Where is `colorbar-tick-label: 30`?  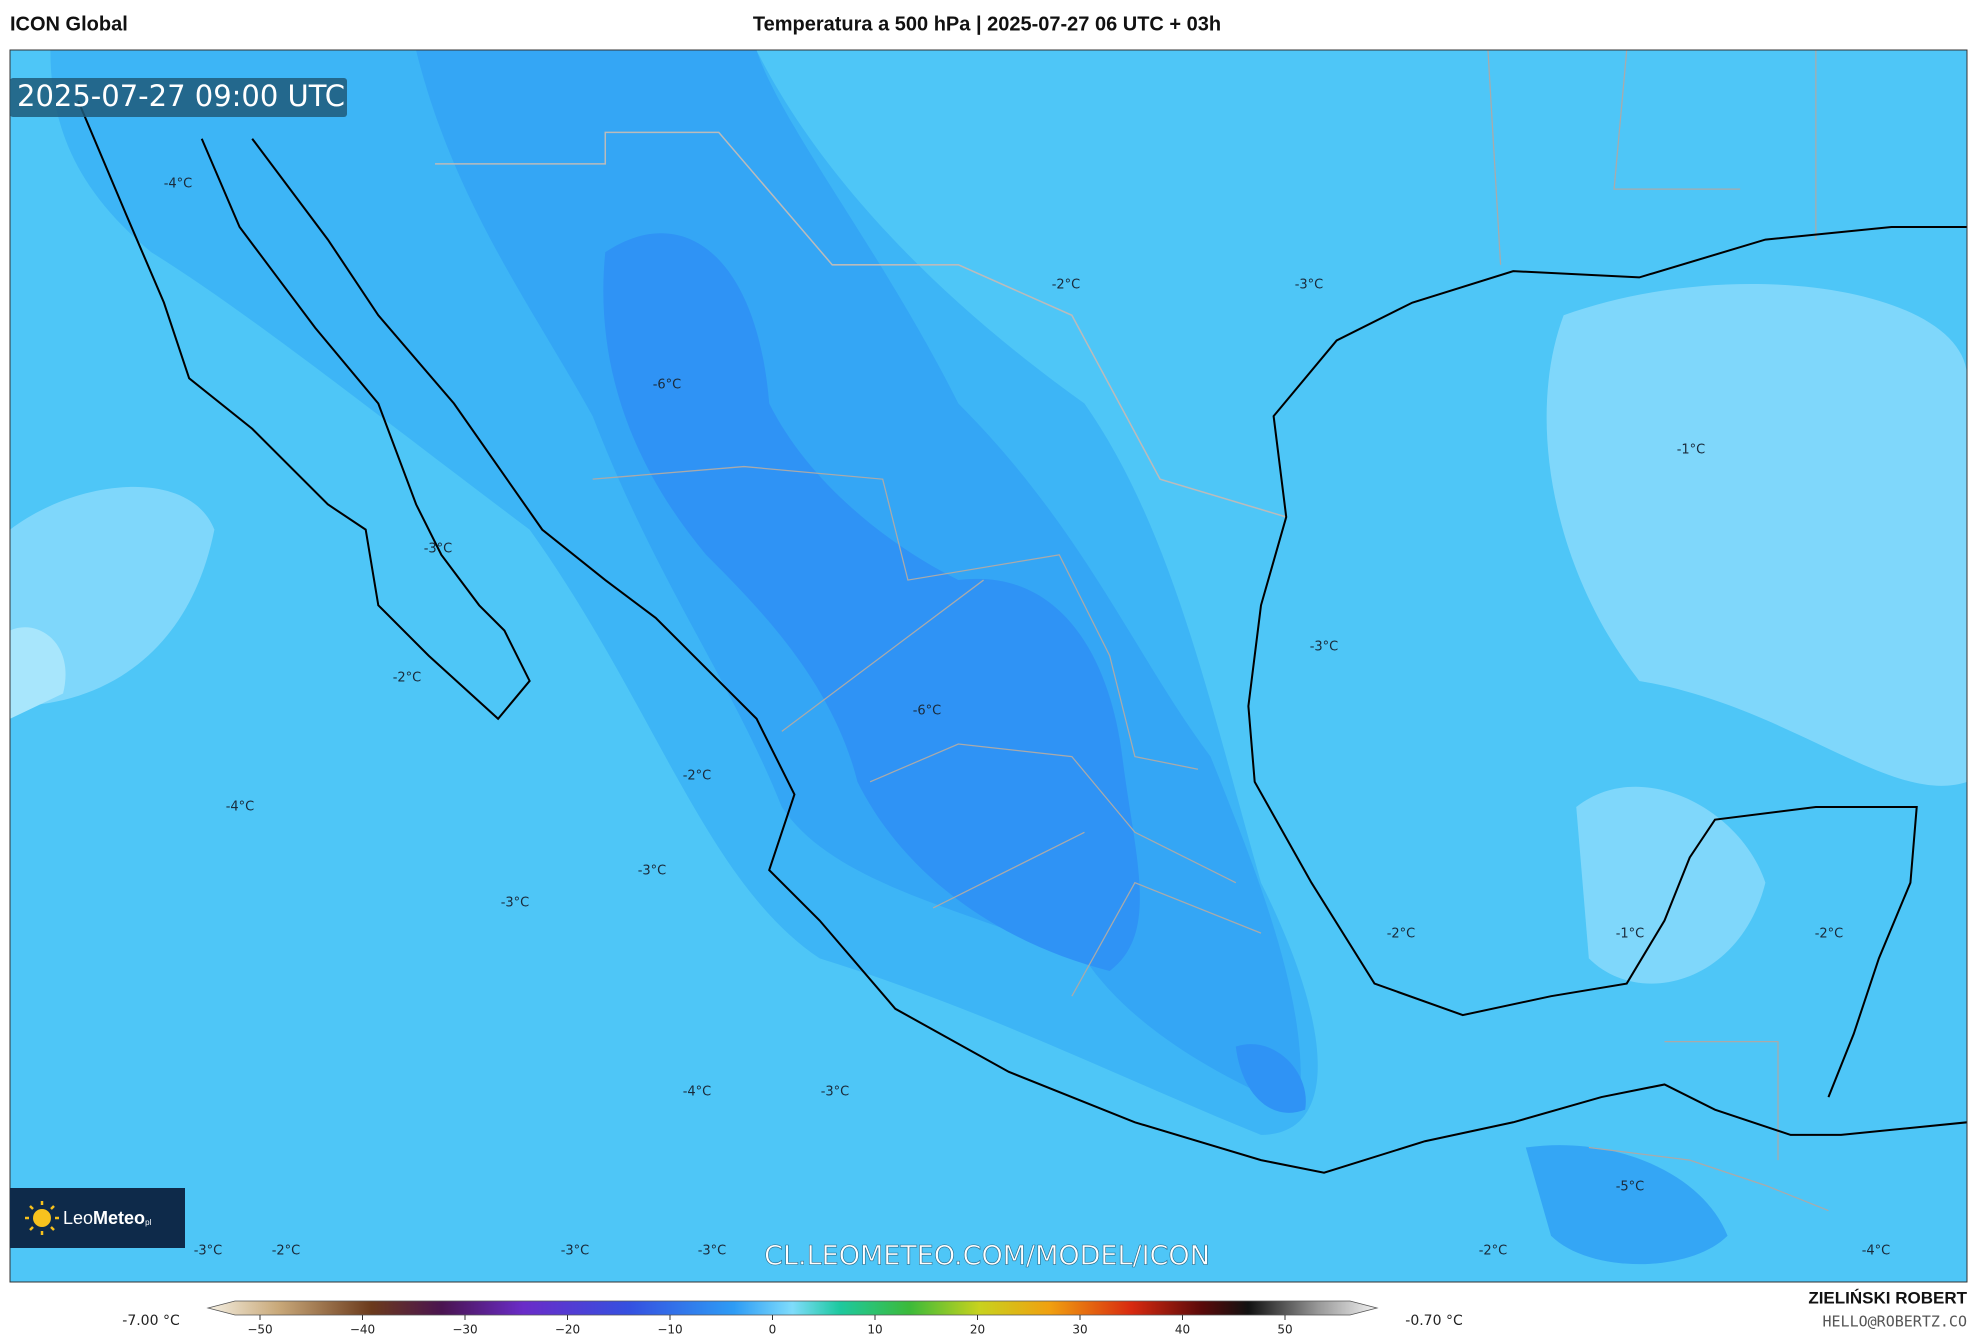 colorbar-tick-label: 30 is located at coordinates (1079, 1330).